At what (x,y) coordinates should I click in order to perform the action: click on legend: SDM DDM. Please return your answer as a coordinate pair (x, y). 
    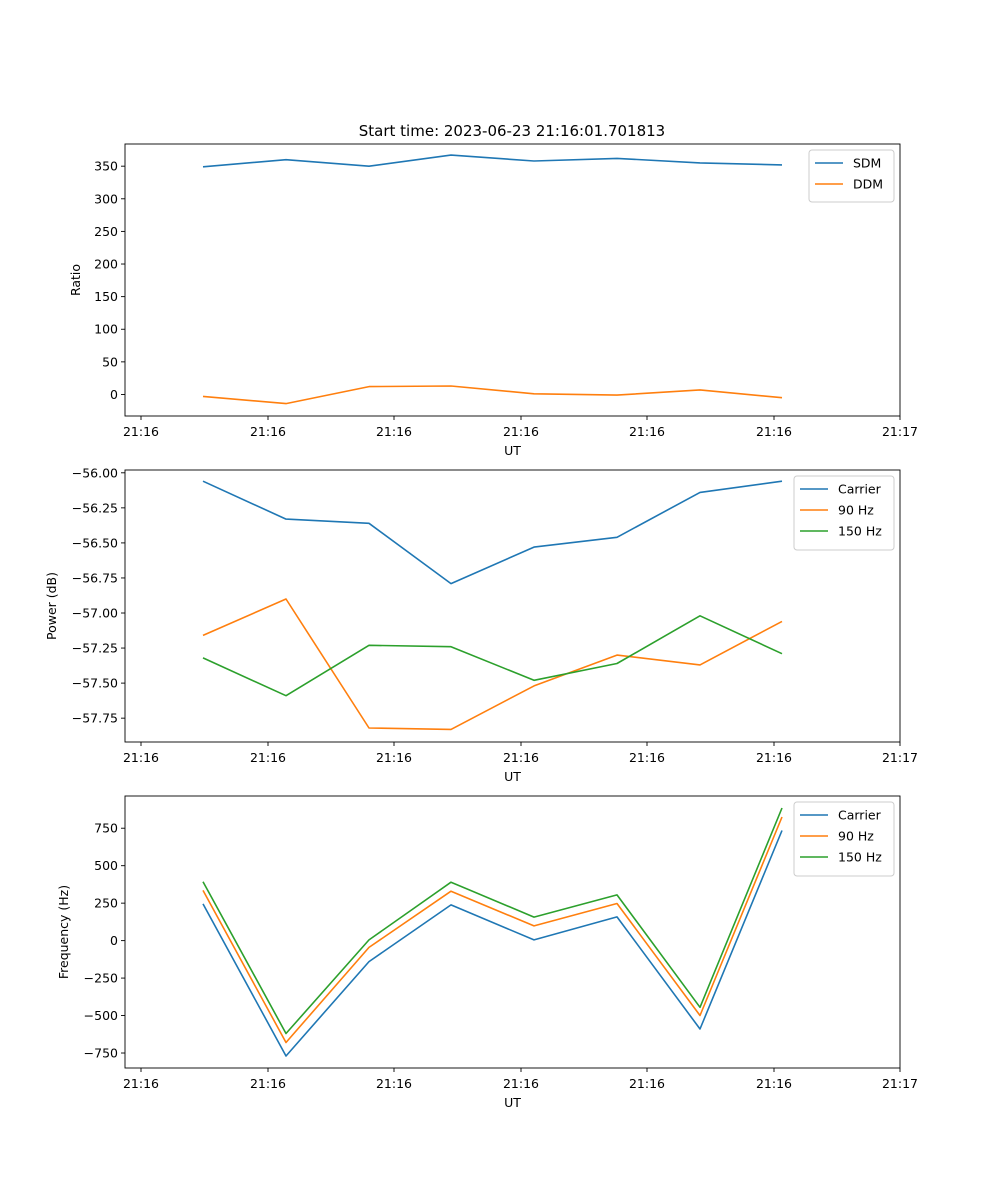
    Looking at the image, I should click on (851, 176).